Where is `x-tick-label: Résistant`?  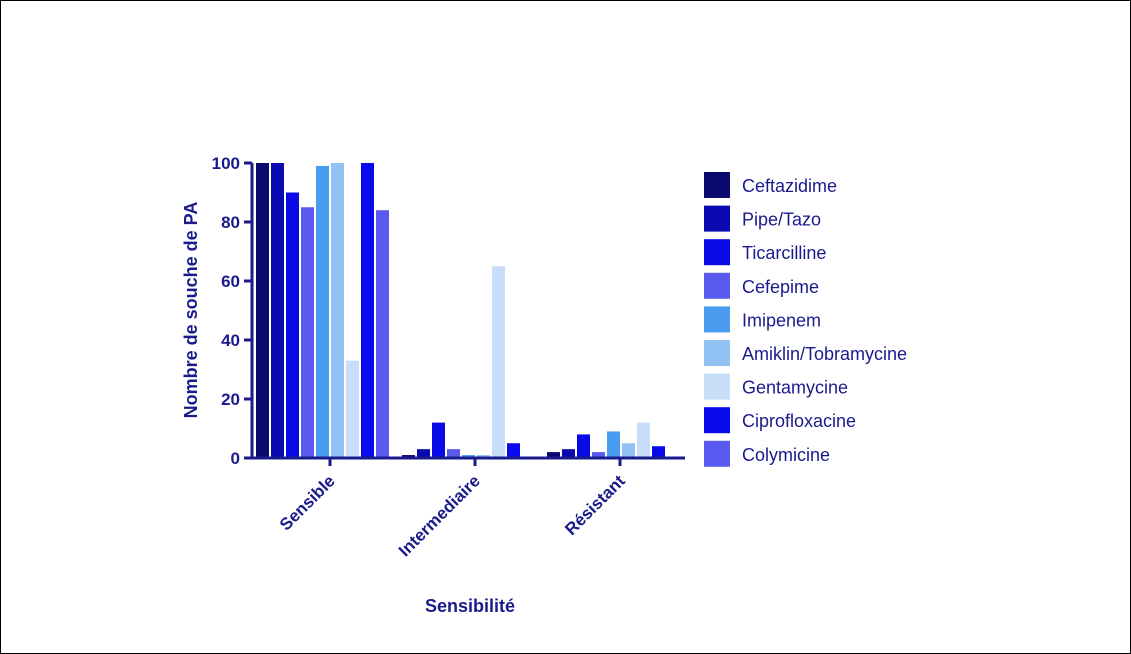 x-tick-label: Résistant is located at coordinates (595, 505).